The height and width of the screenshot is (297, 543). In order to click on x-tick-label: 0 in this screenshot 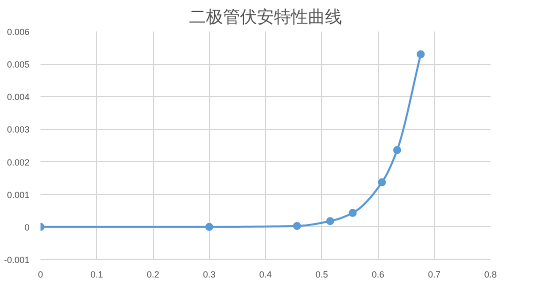, I will do `click(41, 275)`.